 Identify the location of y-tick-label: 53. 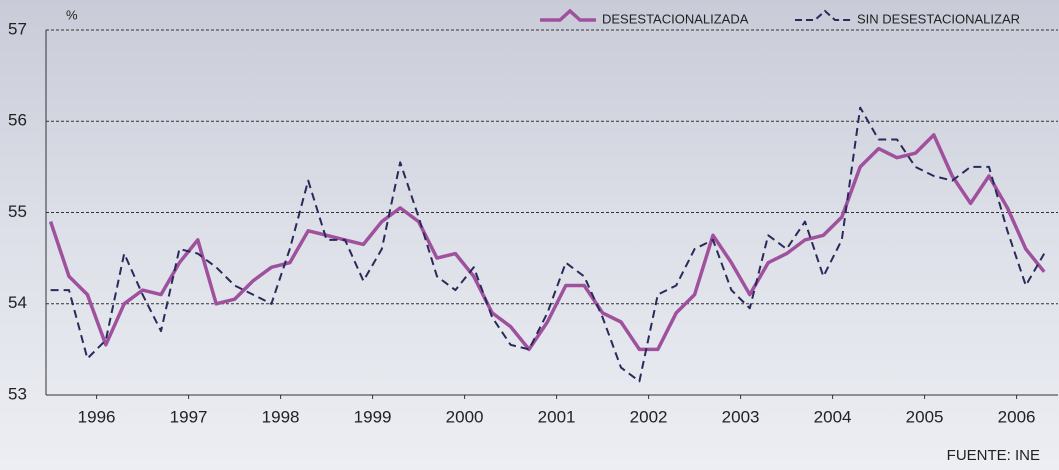
(17, 393).